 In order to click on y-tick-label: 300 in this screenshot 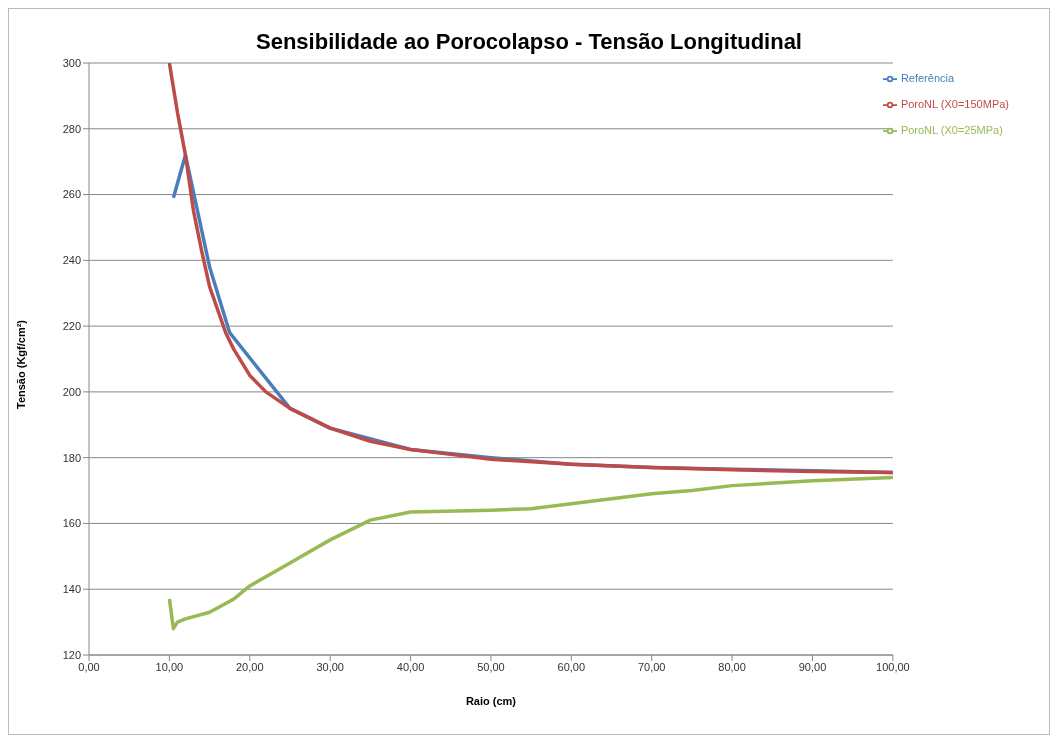, I will do `click(71, 62)`.